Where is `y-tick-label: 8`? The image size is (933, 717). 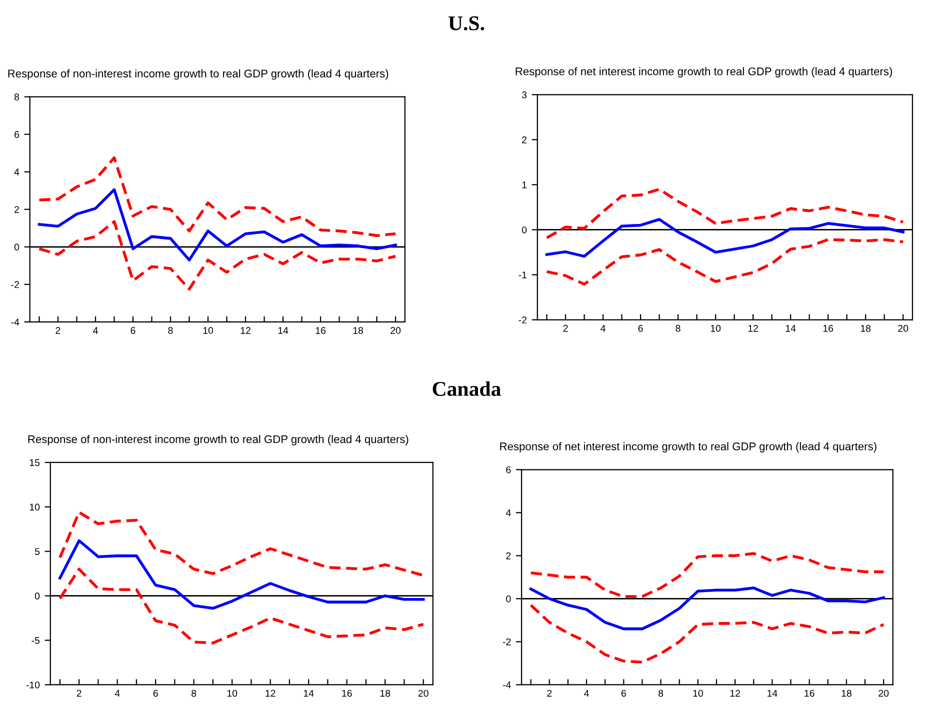
y-tick-label: 8 is located at coordinates (17, 97).